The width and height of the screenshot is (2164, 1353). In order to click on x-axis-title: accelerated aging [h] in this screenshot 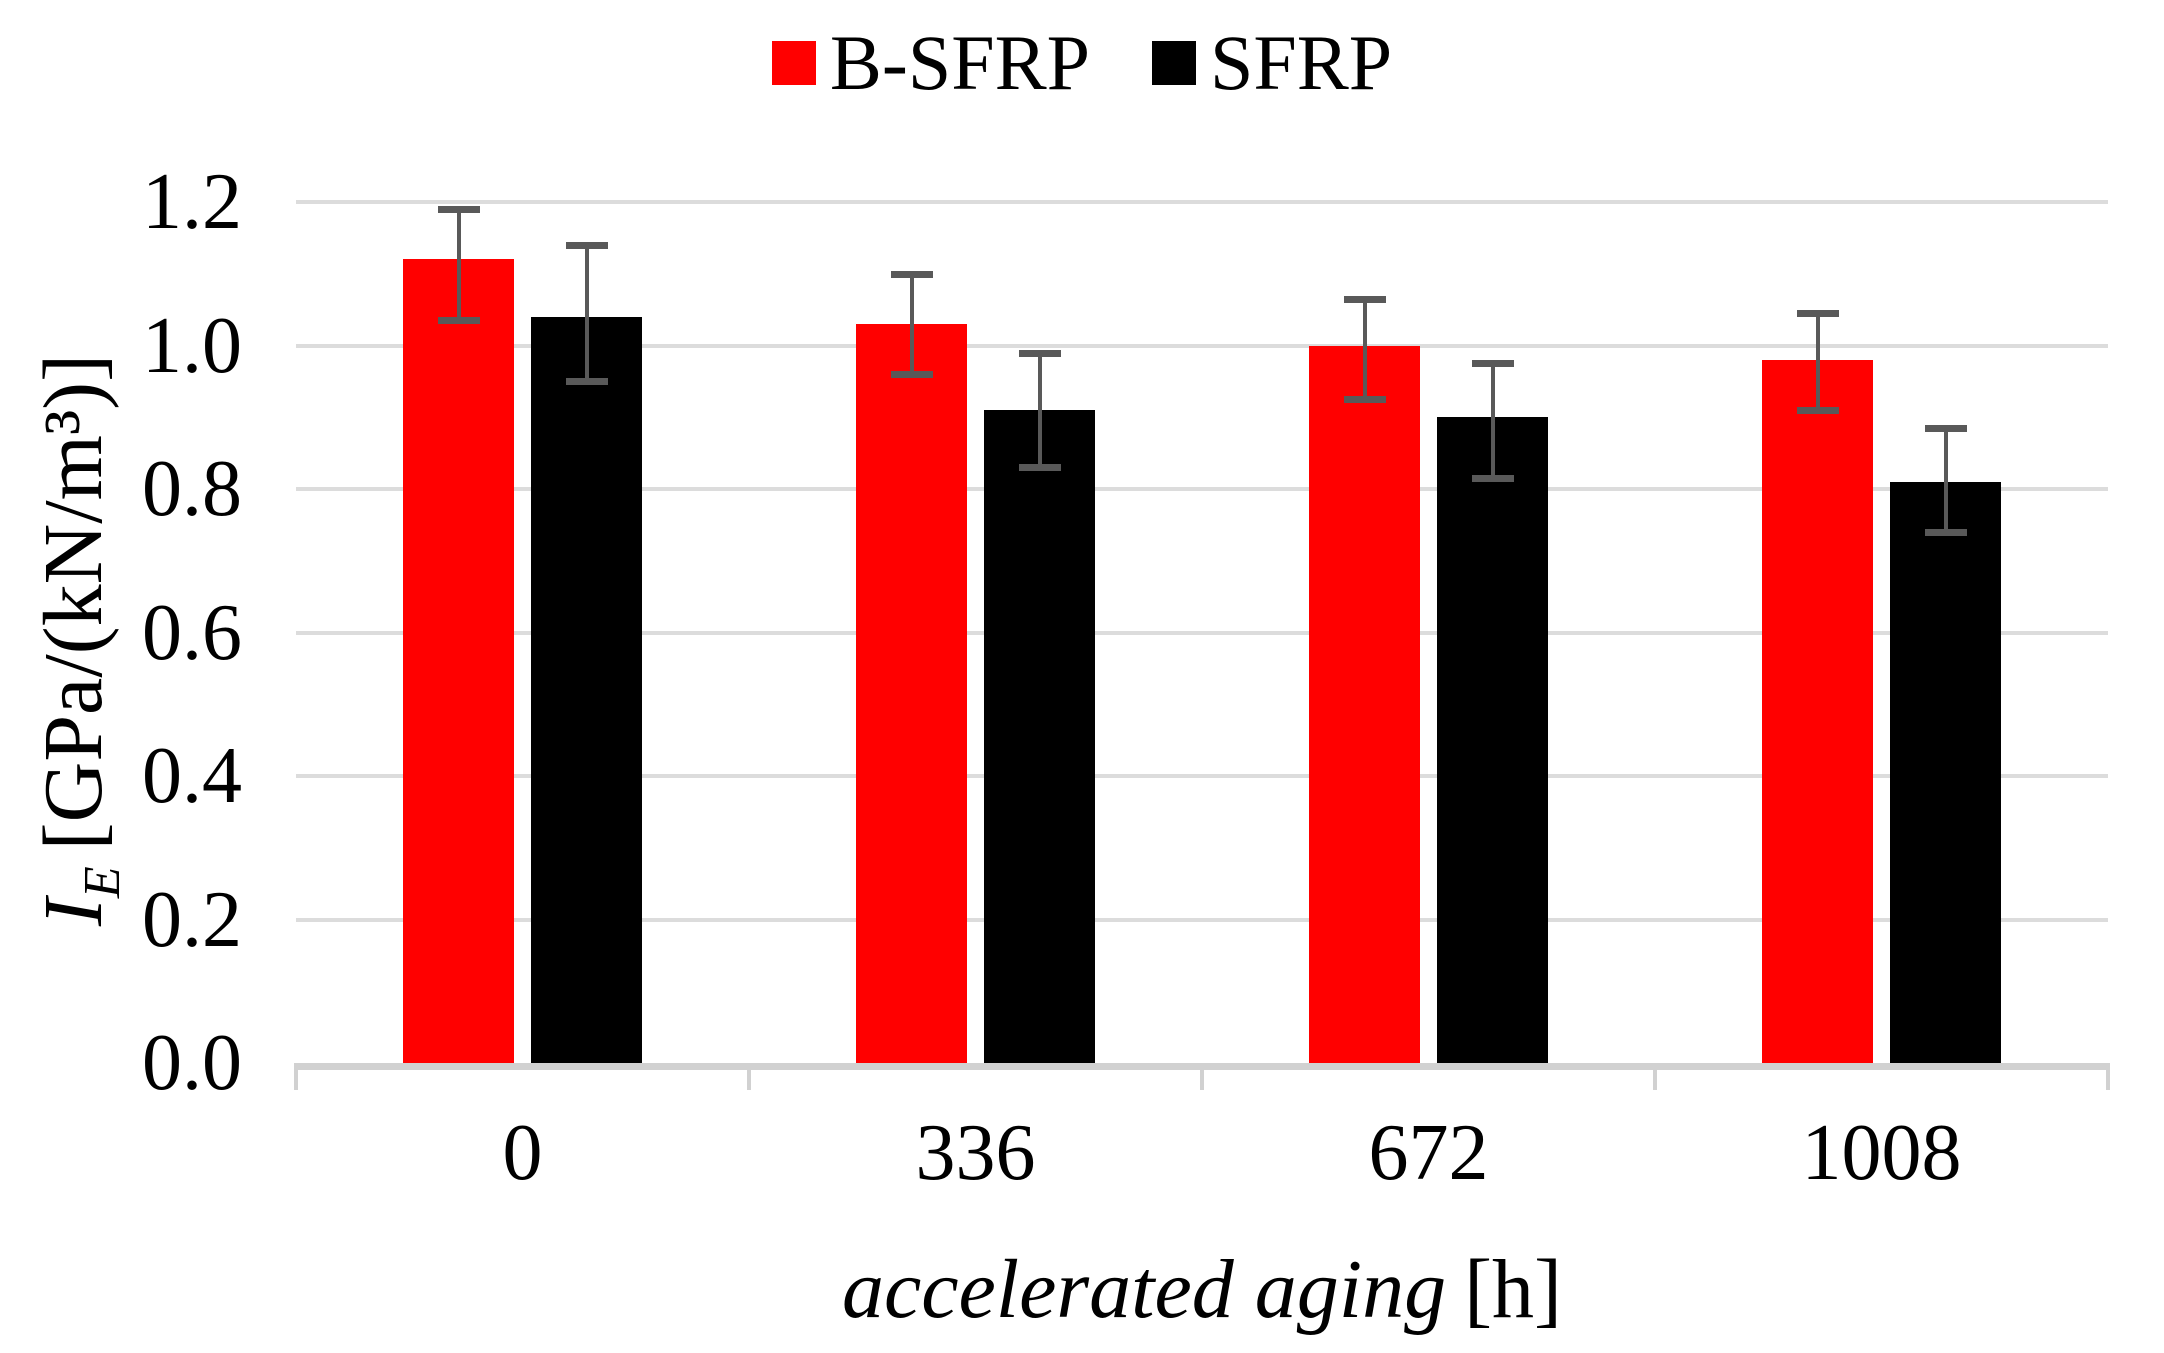, I will do `click(1142, 1290)`.